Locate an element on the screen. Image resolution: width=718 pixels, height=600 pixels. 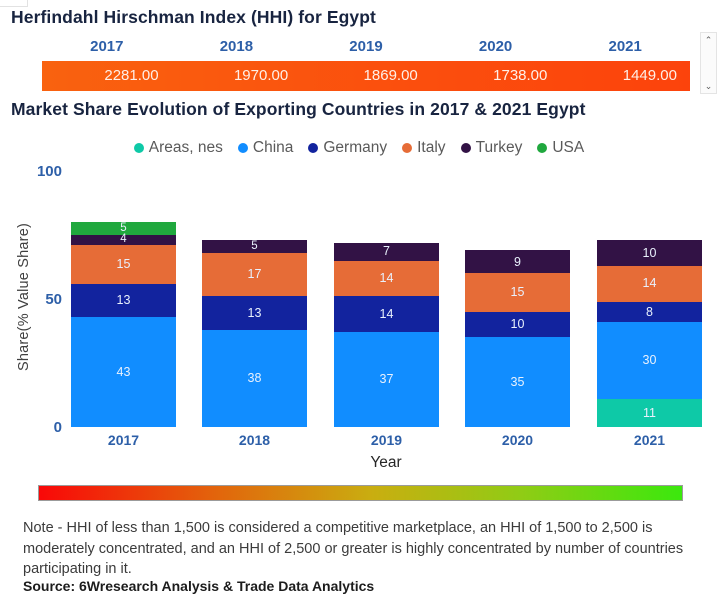
bar-2019: 37 14 14 7 is located at coordinates (386, 334).